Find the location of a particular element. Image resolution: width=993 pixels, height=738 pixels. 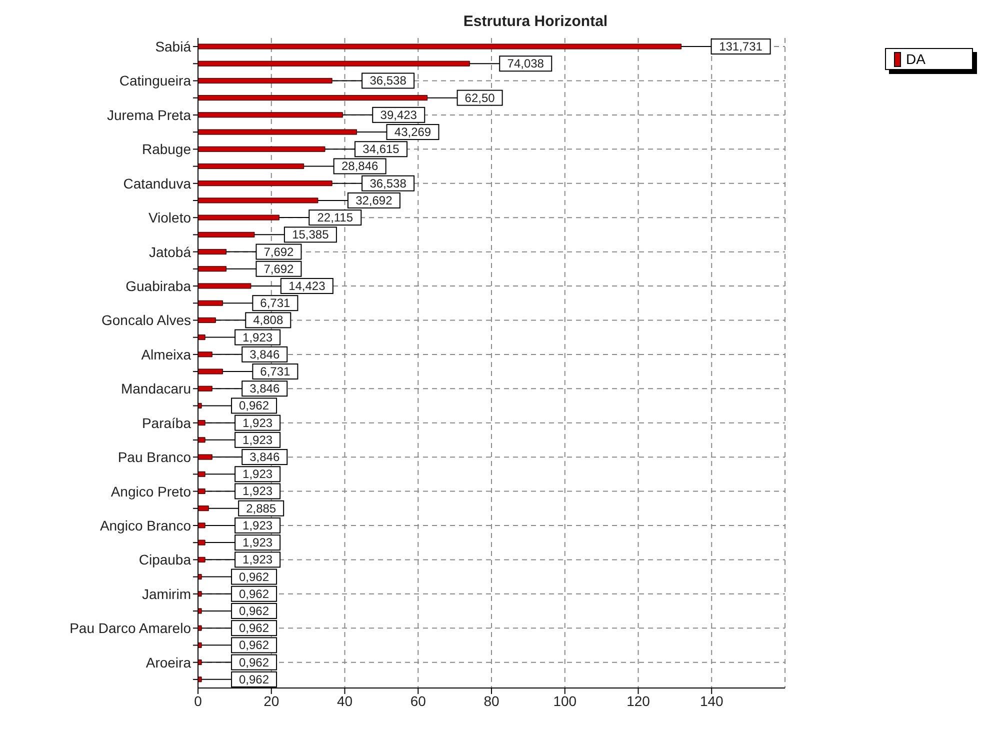

data-label: 22,115 is located at coordinates (335, 217).